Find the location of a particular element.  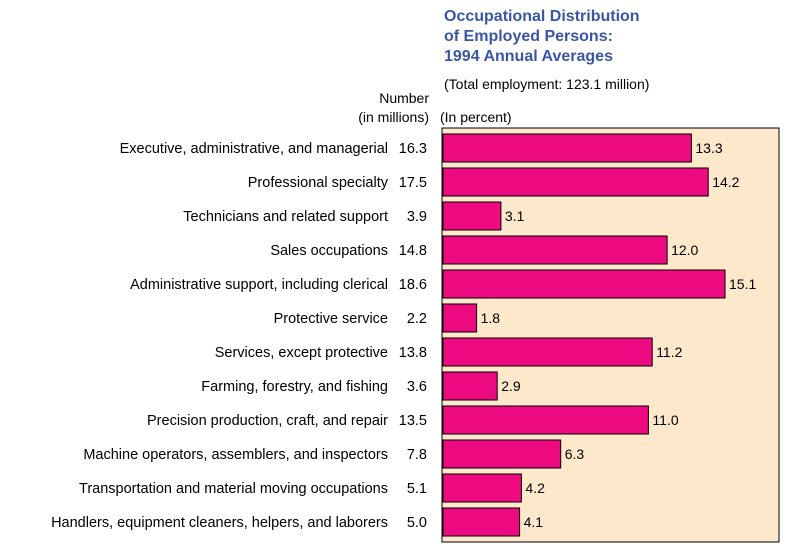

value-label: 14.2 is located at coordinates (725, 182).